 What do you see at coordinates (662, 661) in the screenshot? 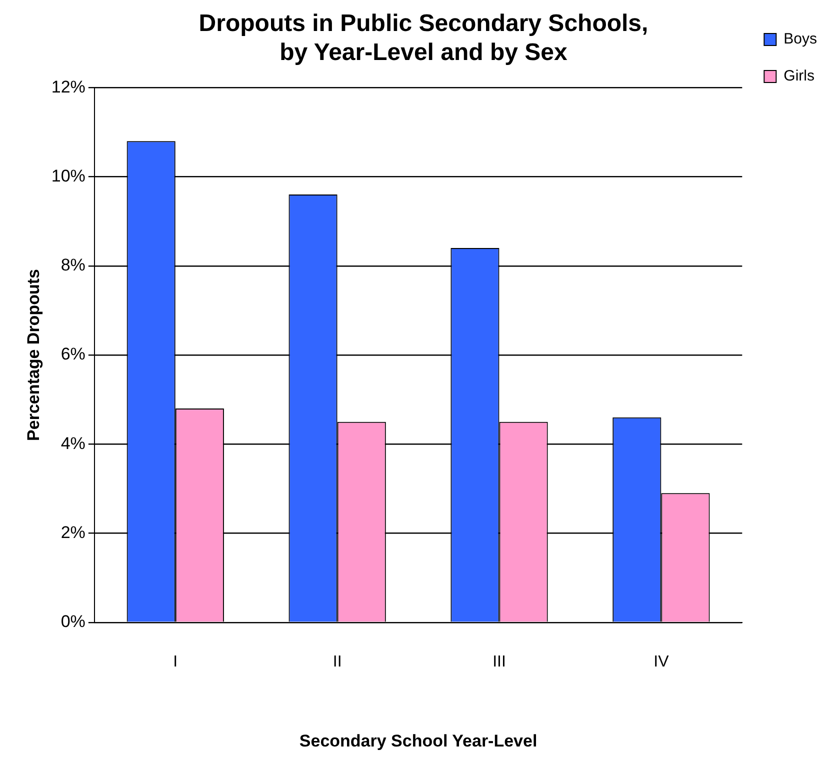
I see `x-tick-label: IV` at bounding box center [662, 661].